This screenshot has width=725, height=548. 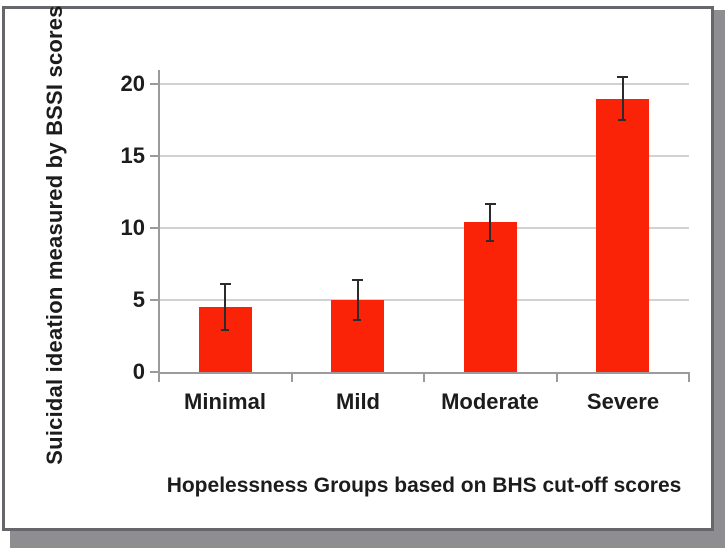 I want to click on bar-moderate, so click(x=490, y=297).